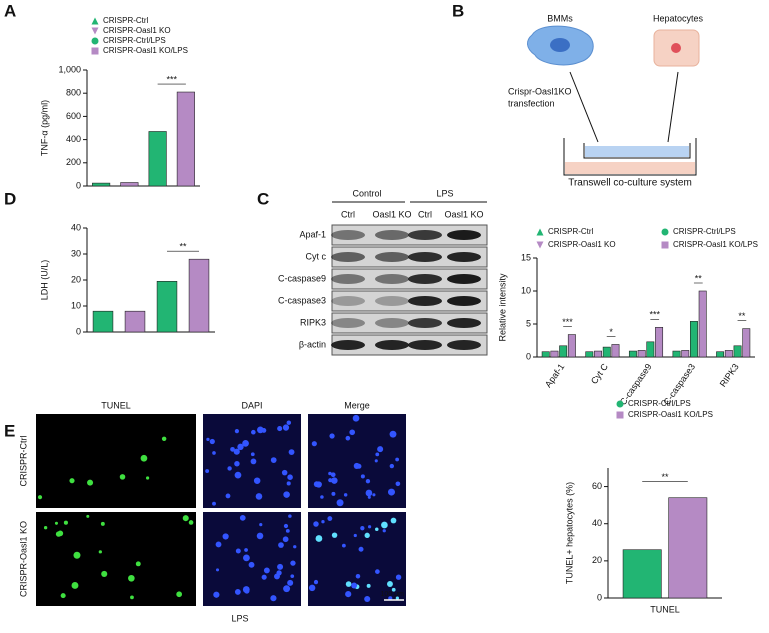 The height and width of the screenshot is (633, 769). I want to click on micrograph, so click(116, 461).